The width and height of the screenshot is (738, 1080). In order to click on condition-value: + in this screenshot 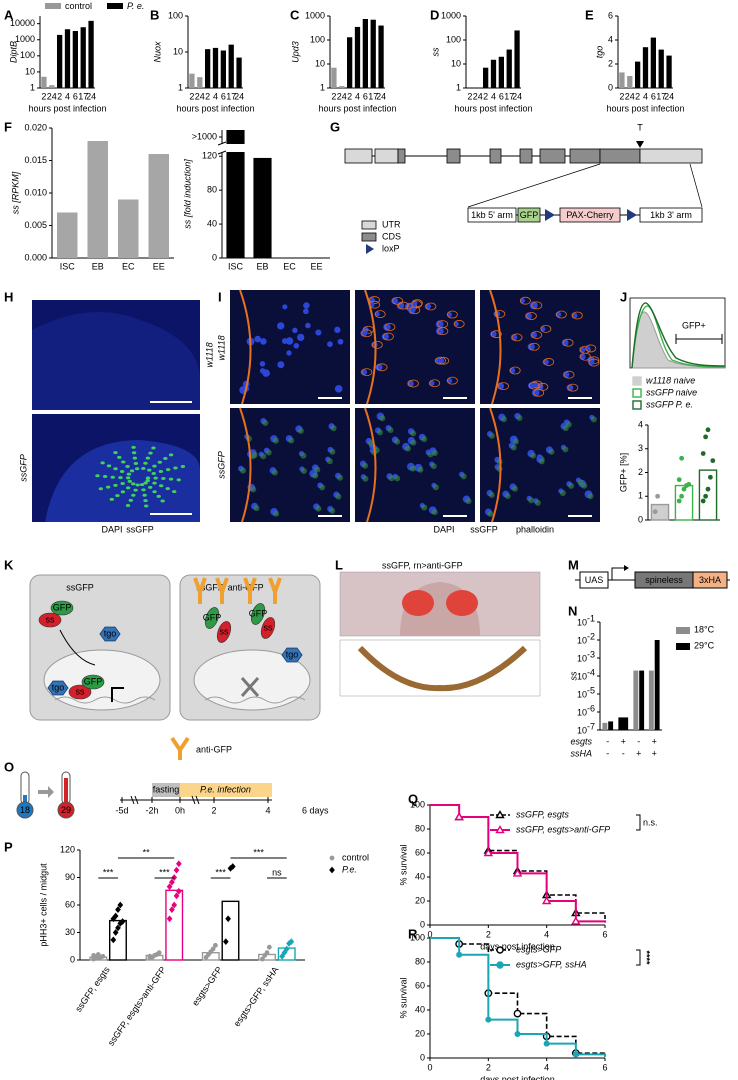, I will do `click(638, 753)`.